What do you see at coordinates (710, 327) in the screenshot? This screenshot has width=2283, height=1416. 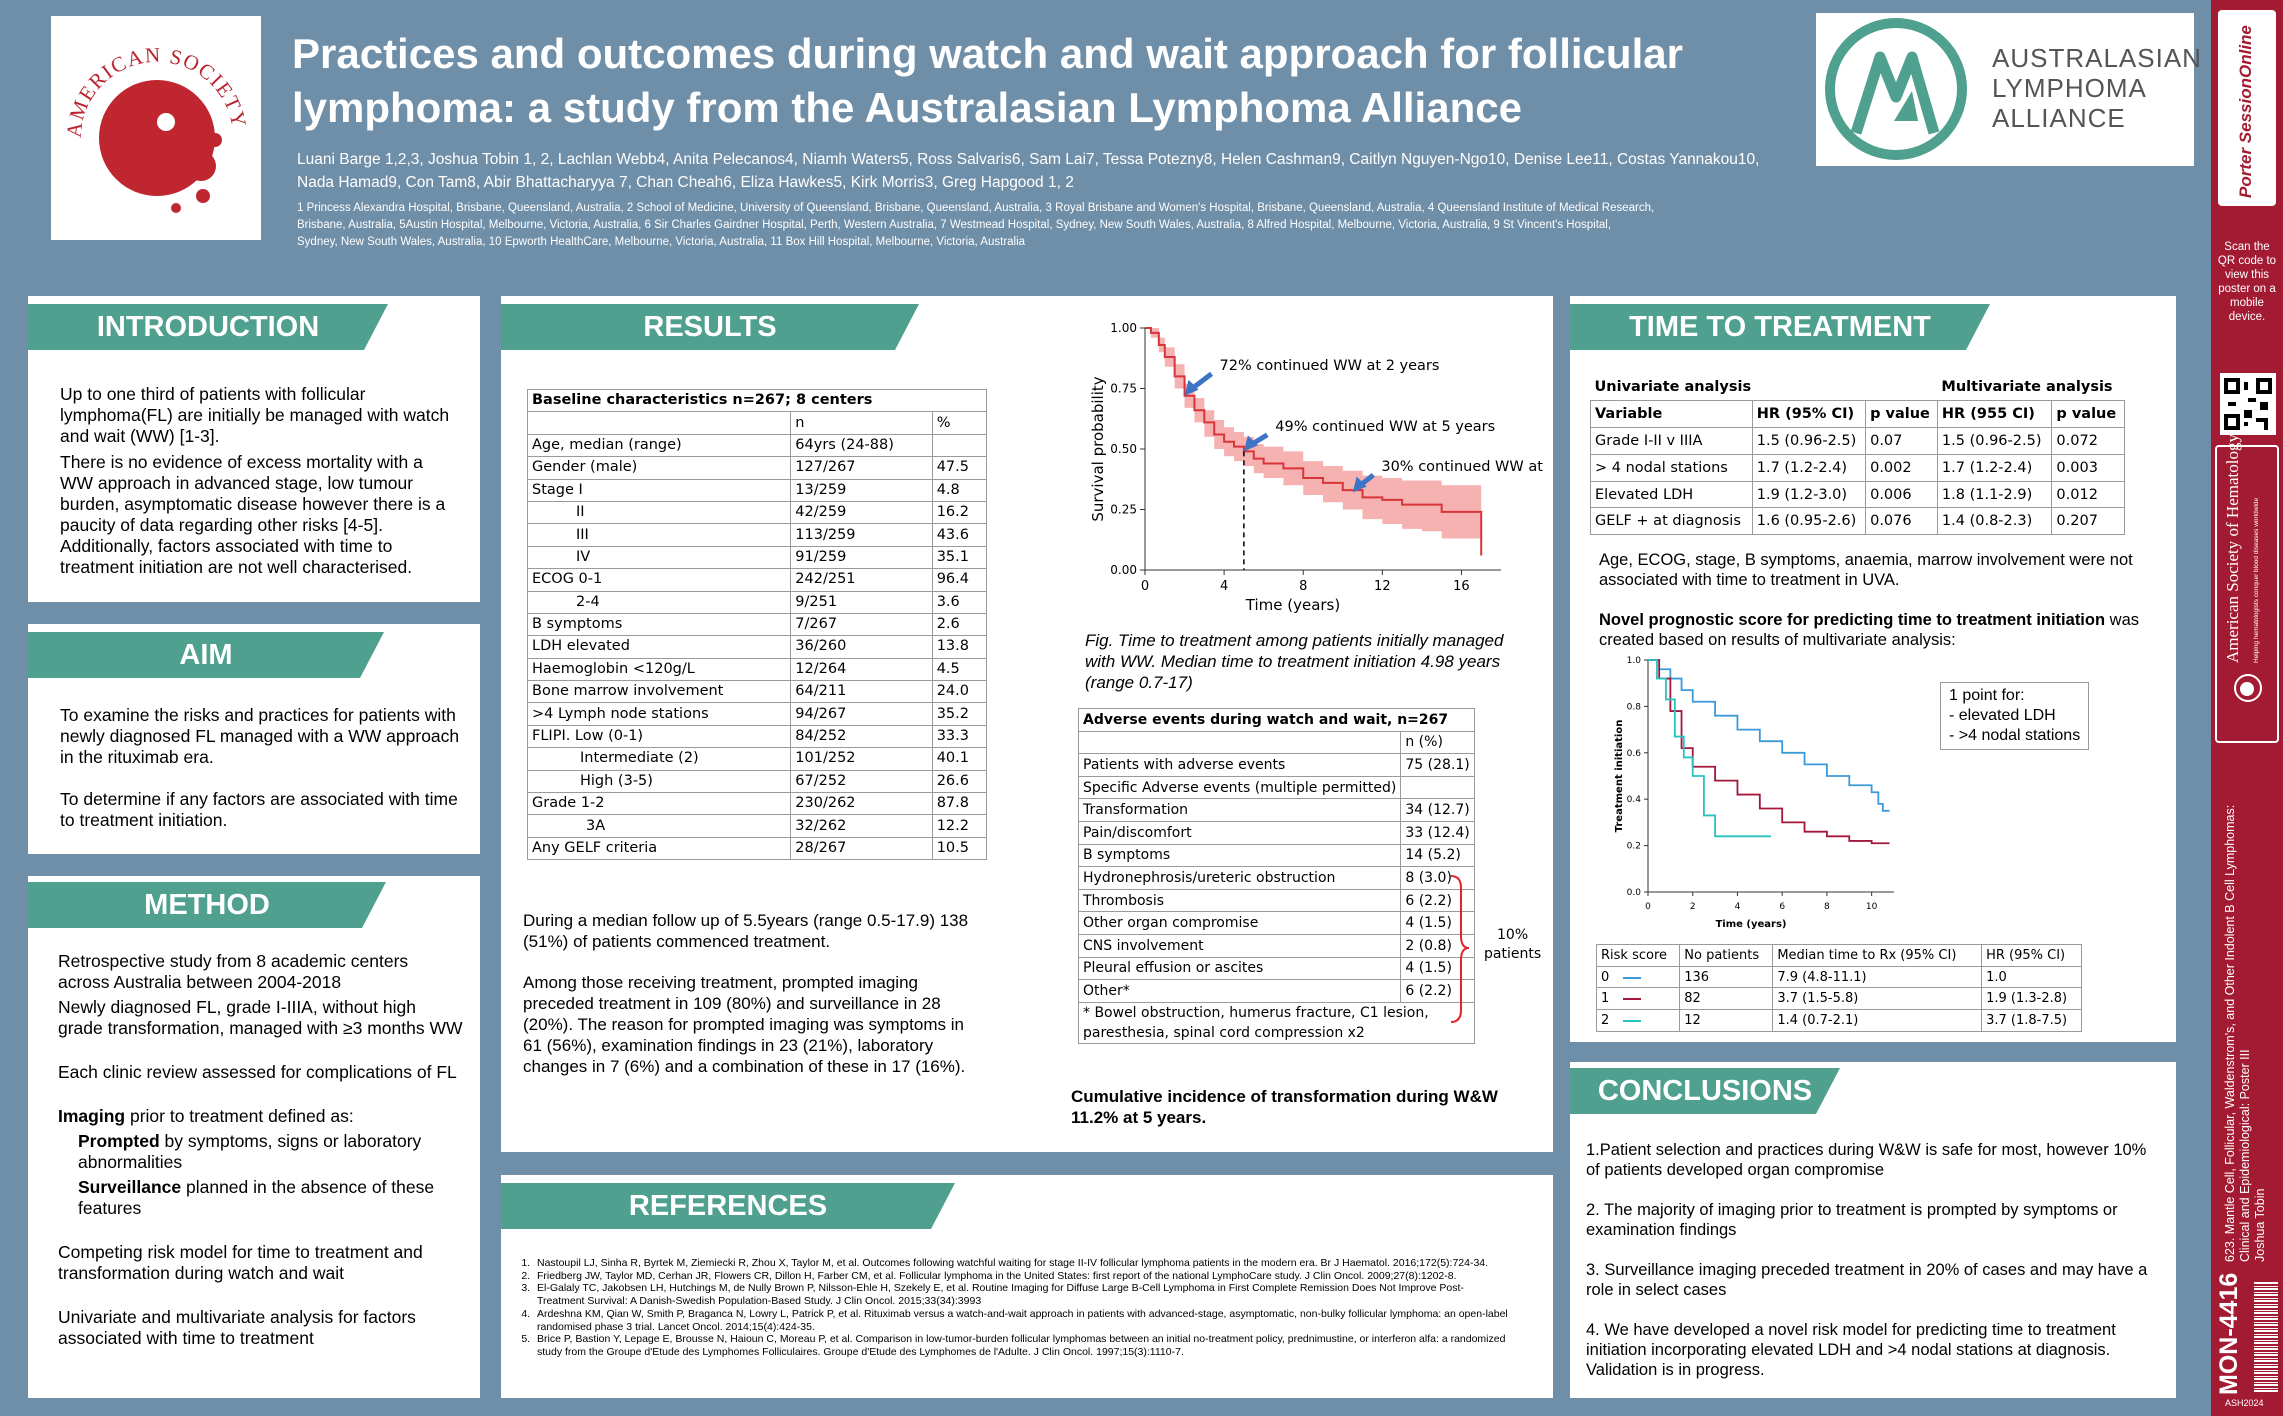 I see `results-heading: RESULTS` at bounding box center [710, 327].